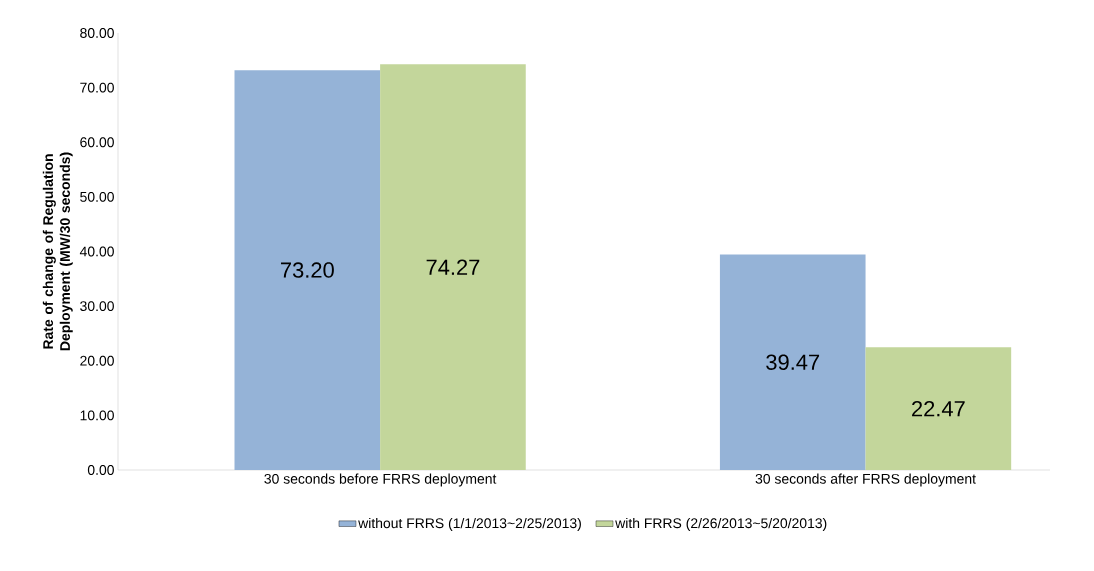  What do you see at coordinates (97, 142) in the screenshot?
I see `y-tick-label: 60.00` at bounding box center [97, 142].